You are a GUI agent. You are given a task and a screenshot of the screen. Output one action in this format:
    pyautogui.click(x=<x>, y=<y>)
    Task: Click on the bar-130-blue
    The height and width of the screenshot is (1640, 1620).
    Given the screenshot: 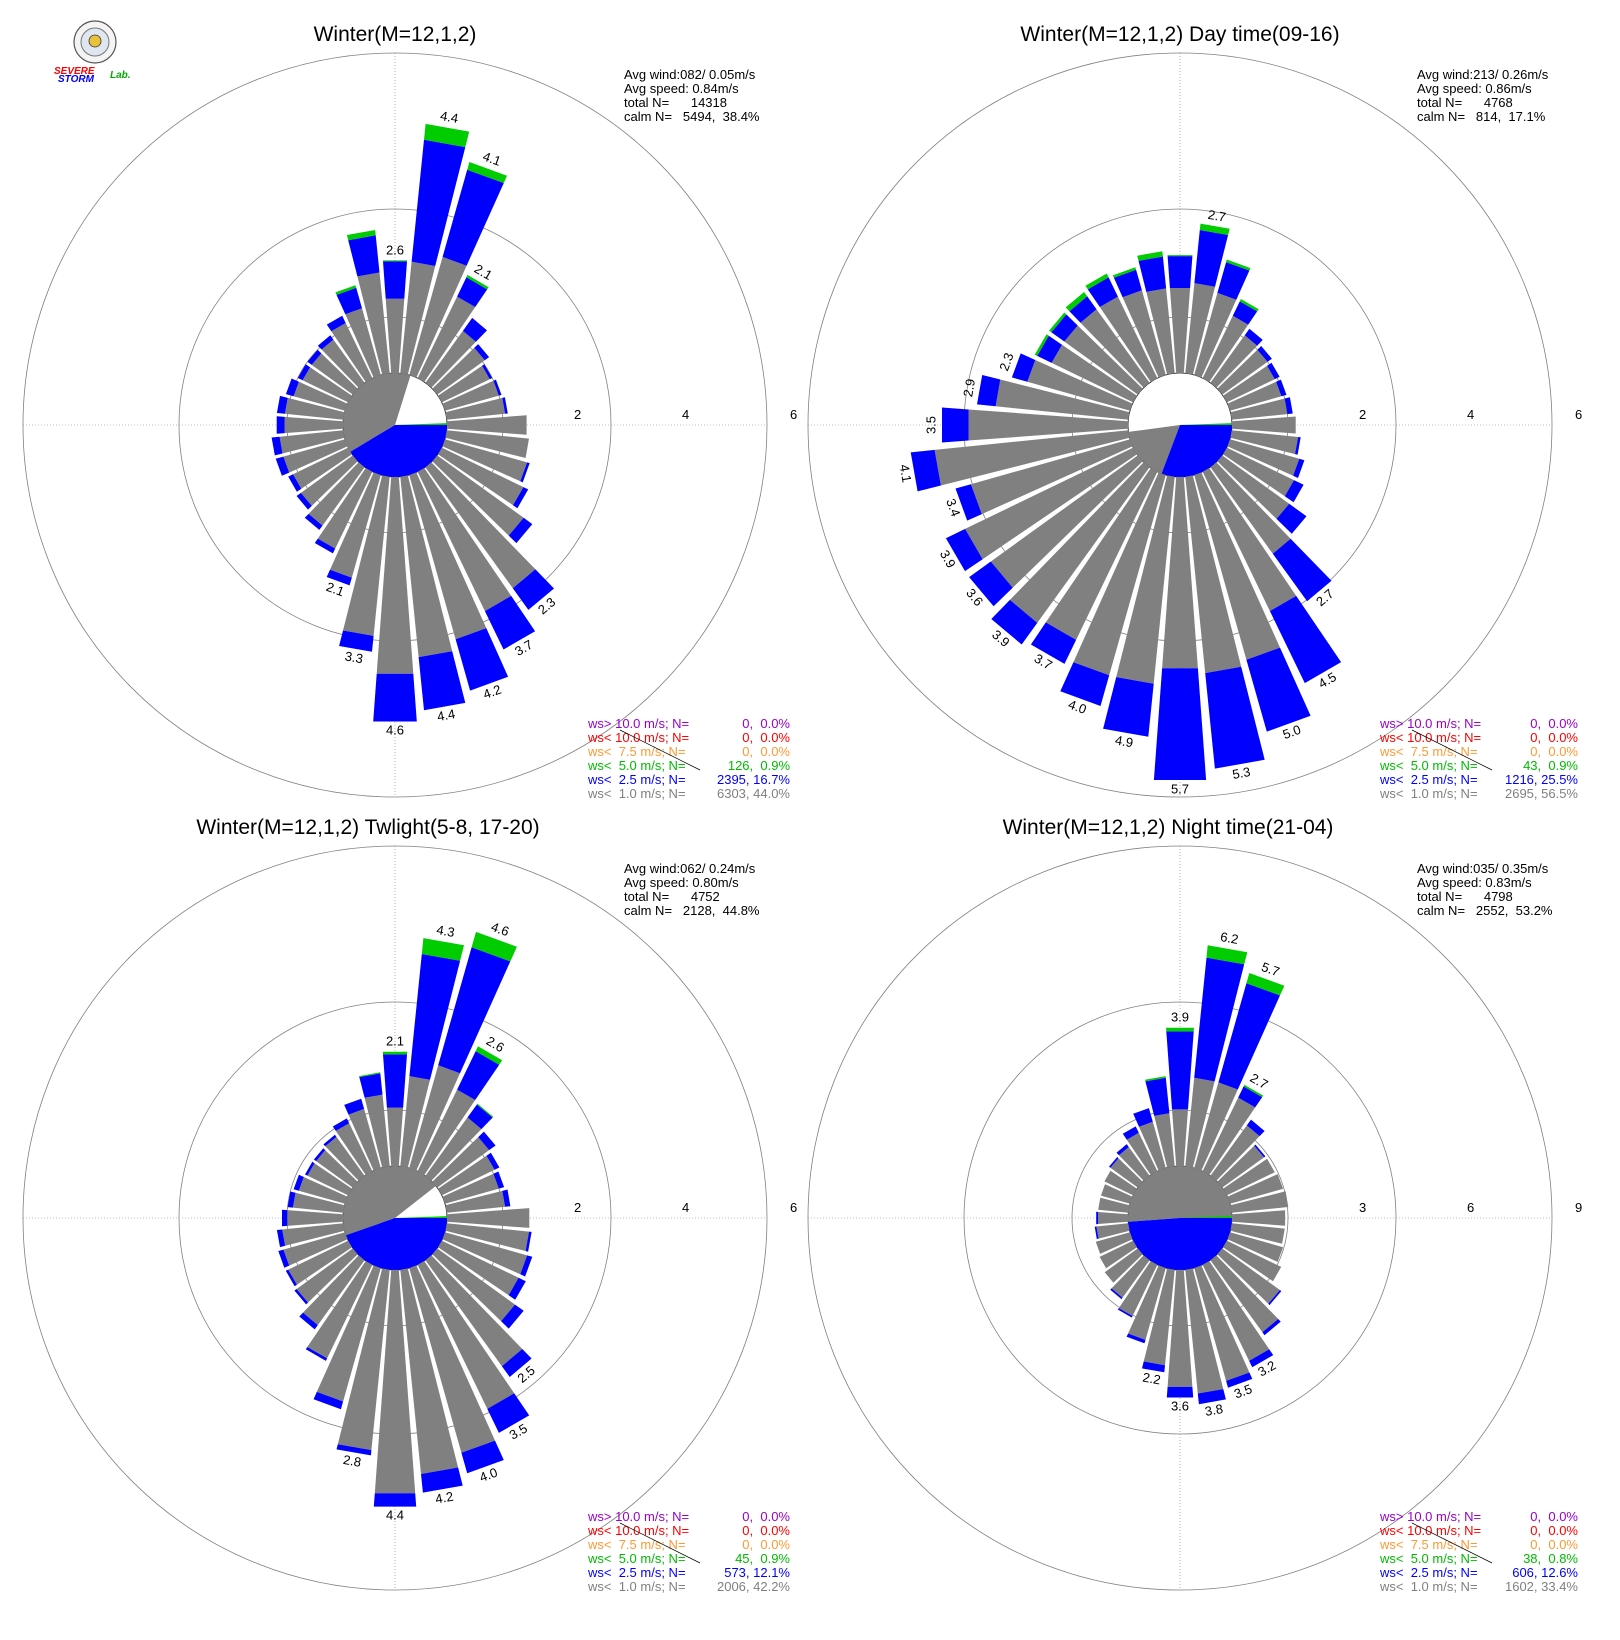 What is the action you would take?
    pyautogui.click(x=520, y=530)
    